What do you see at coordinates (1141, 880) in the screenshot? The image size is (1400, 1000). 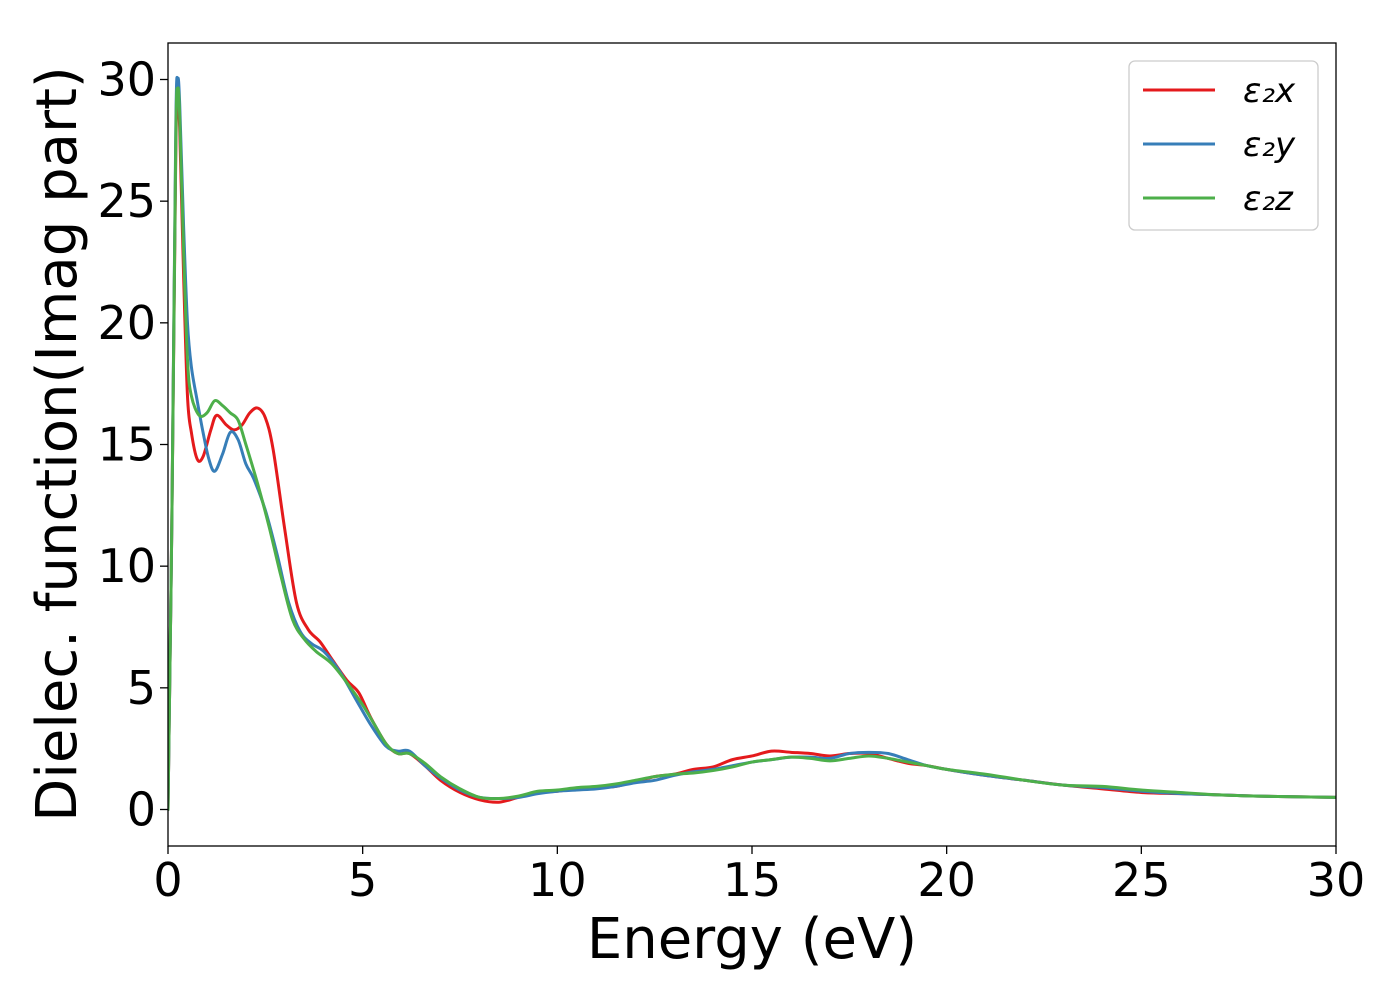 I see `x-tick-label: 25` at bounding box center [1141, 880].